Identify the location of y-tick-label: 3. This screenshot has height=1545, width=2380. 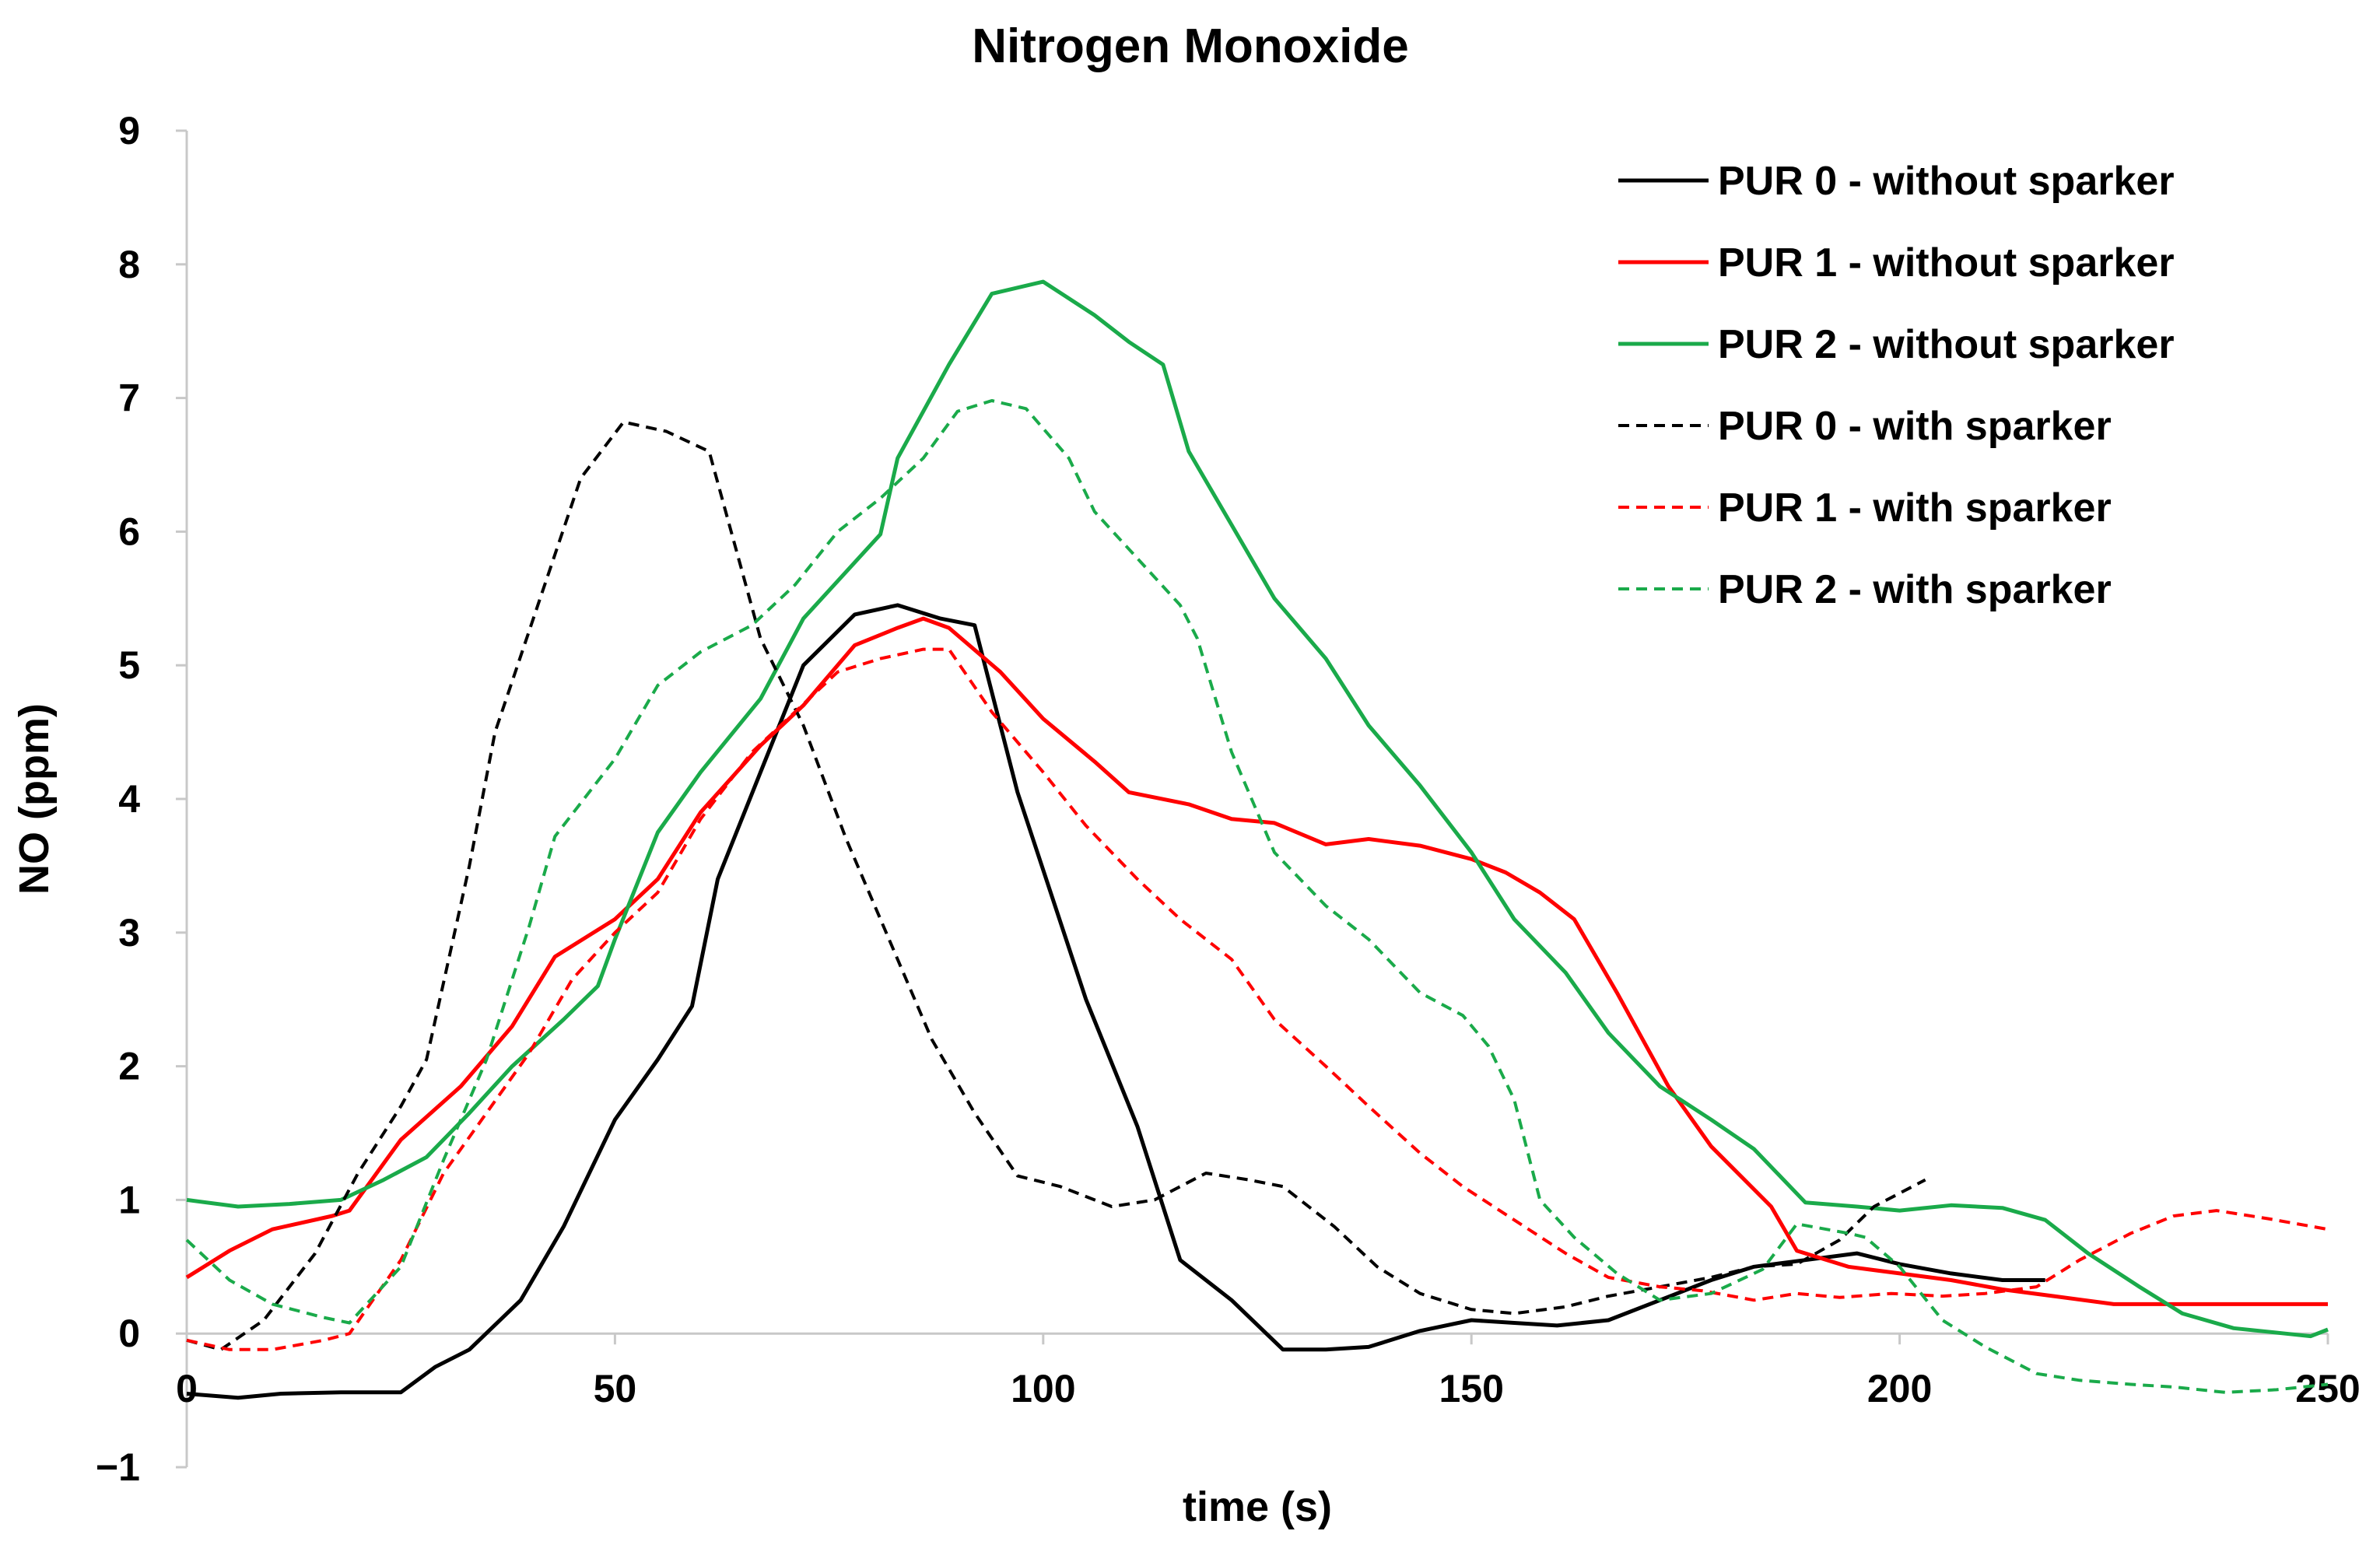
(129, 933).